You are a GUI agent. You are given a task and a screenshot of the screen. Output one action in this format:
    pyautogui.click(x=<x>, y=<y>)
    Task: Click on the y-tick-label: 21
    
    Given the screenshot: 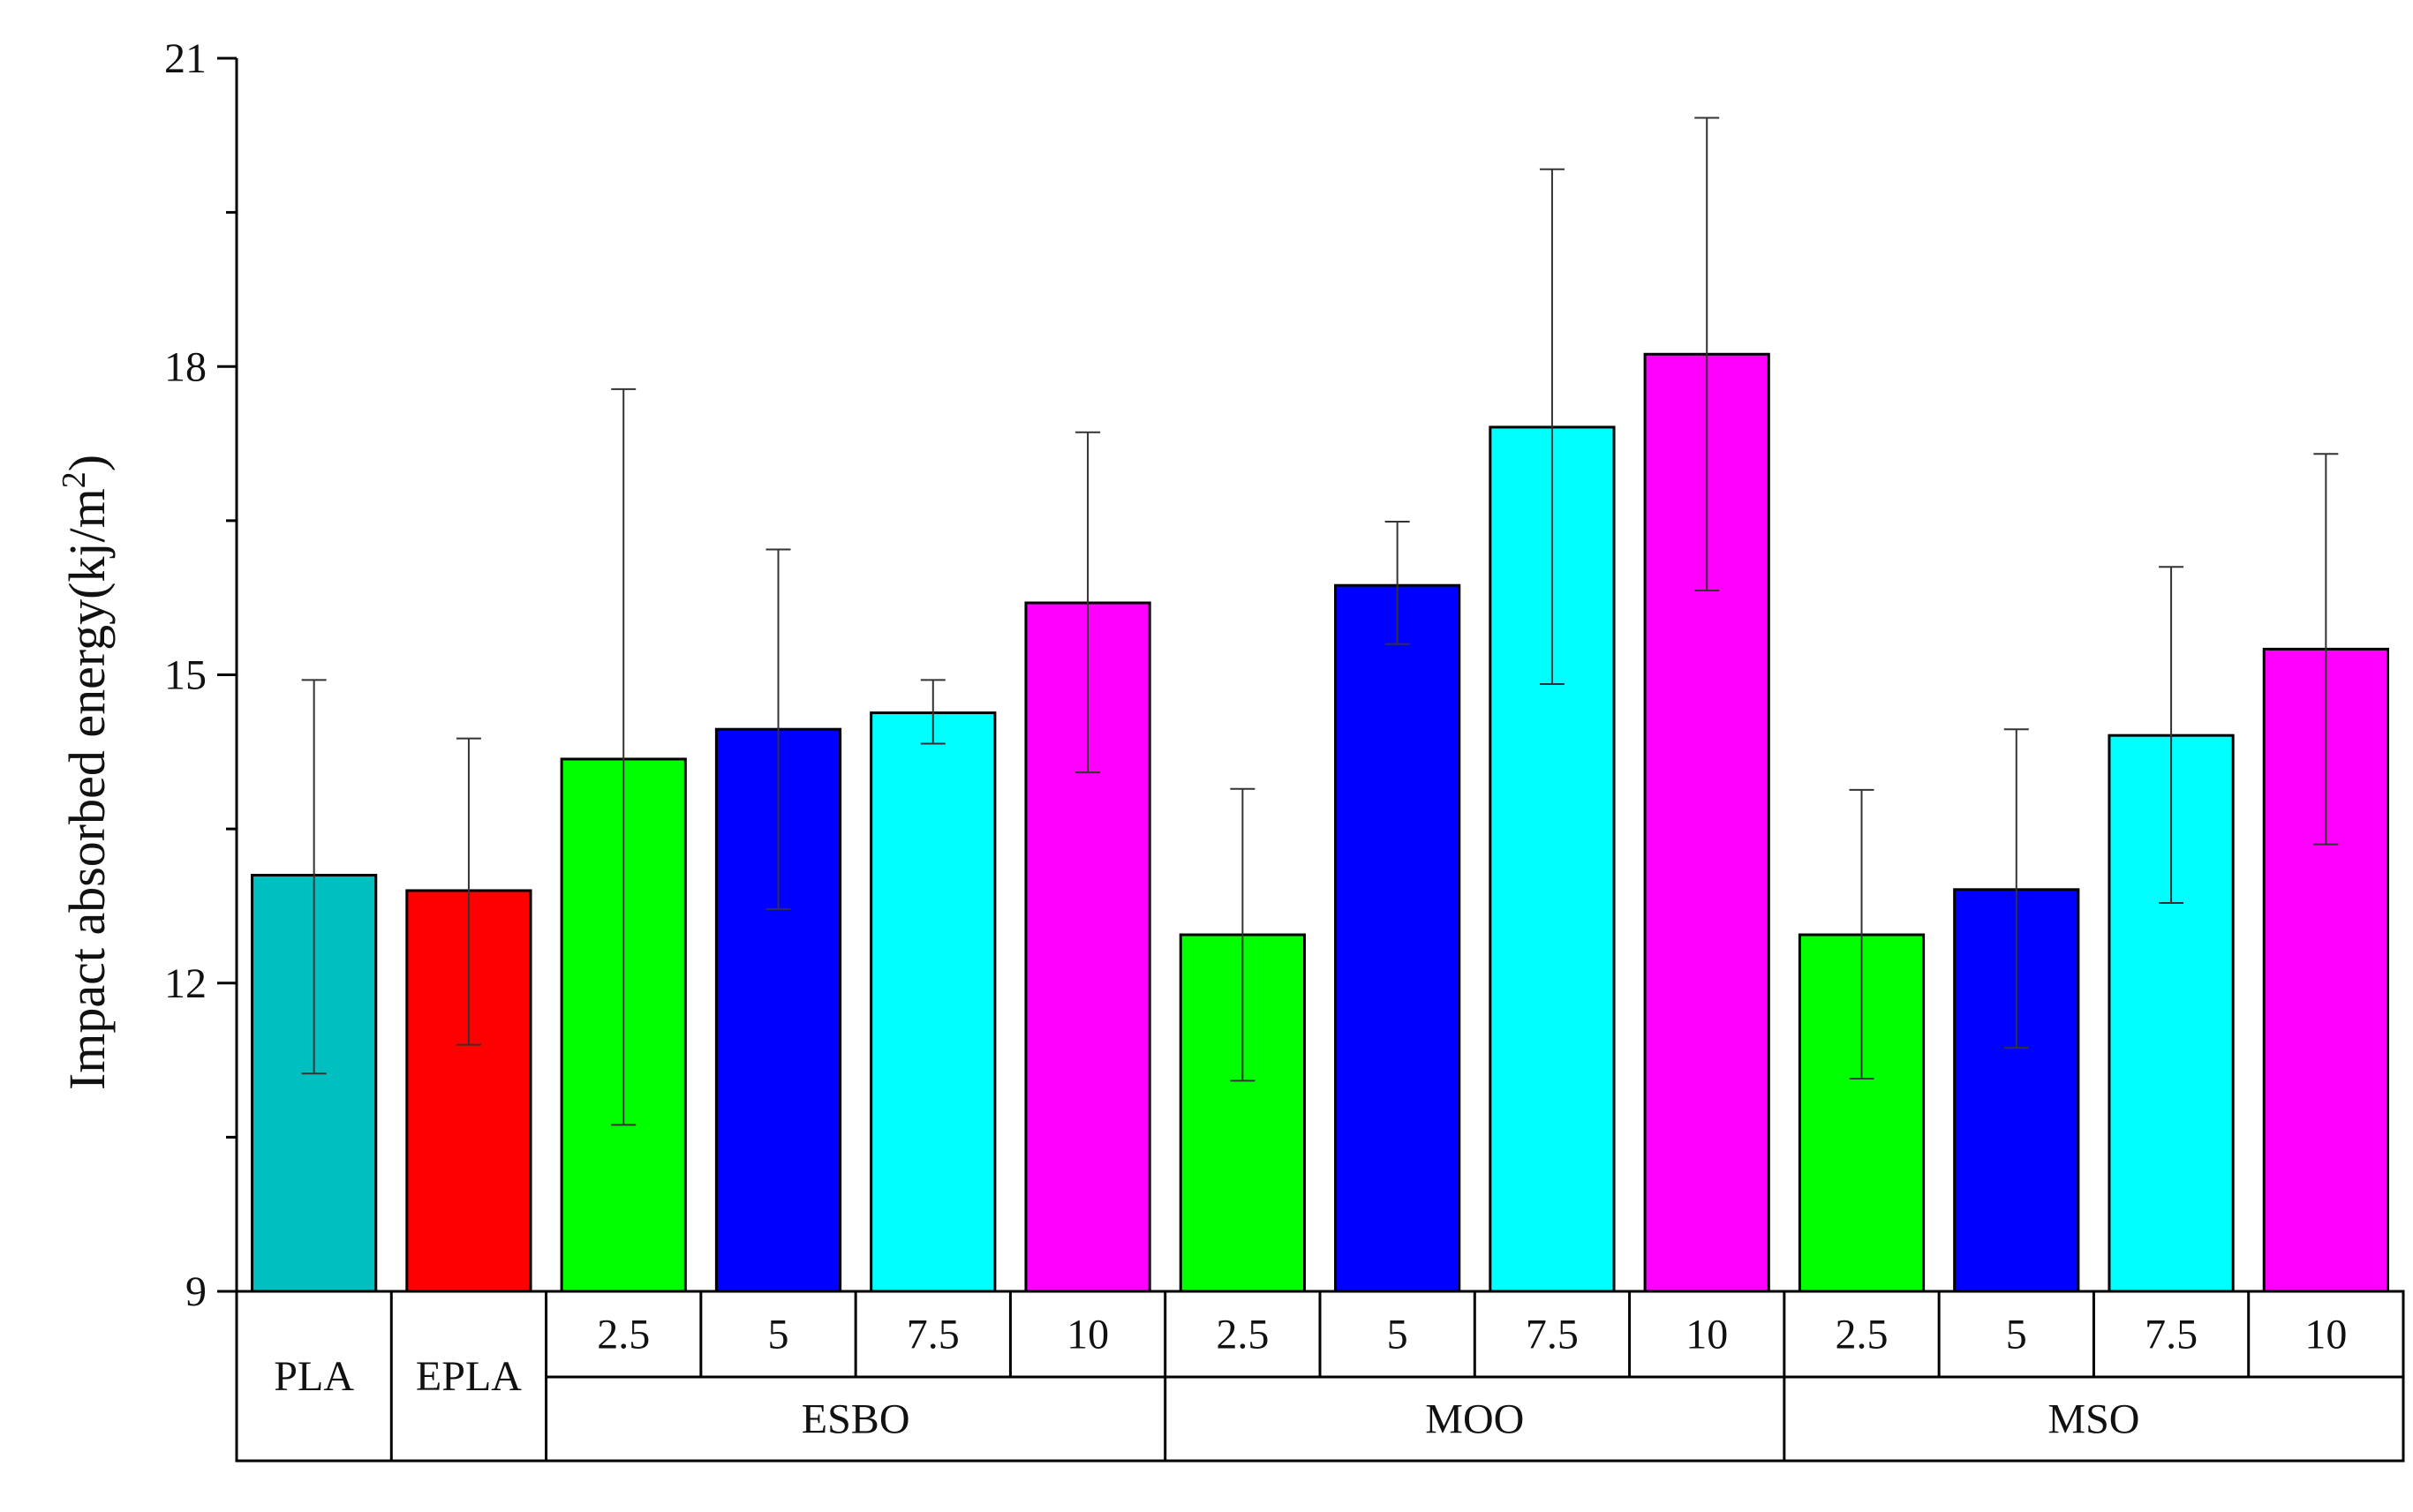 What is the action you would take?
    pyautogui.click(x=185, y=58)
    